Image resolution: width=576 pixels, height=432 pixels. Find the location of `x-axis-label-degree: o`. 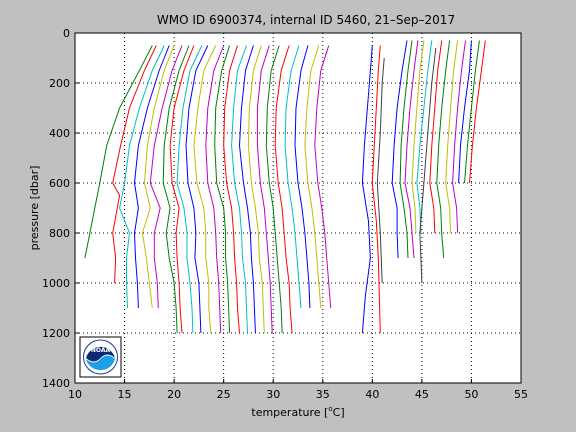

x-axis-label-degree: o is located at coordinates (330, 409).